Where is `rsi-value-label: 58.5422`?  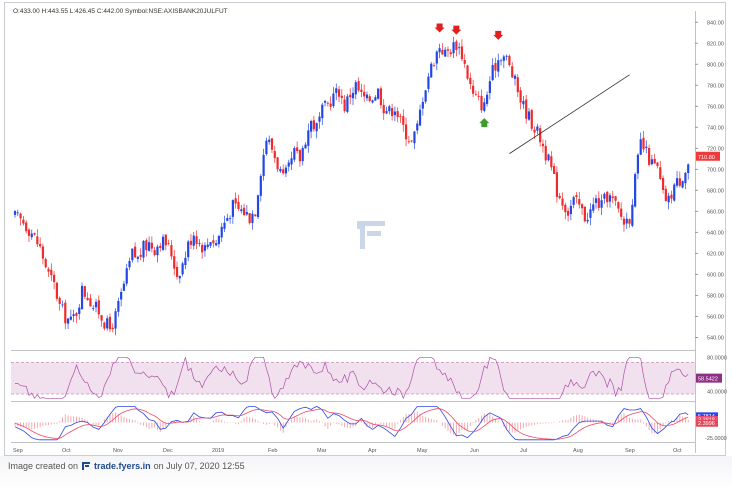
rsi-value-label: 58.5422 is located at coordinates (708, 380).